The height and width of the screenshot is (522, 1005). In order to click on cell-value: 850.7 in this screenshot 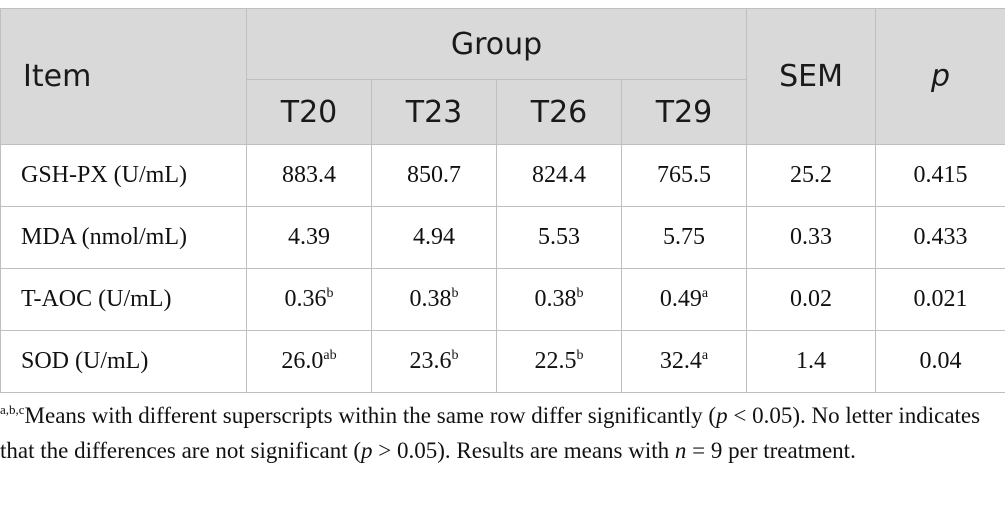, I will do `click(434, 175)`.